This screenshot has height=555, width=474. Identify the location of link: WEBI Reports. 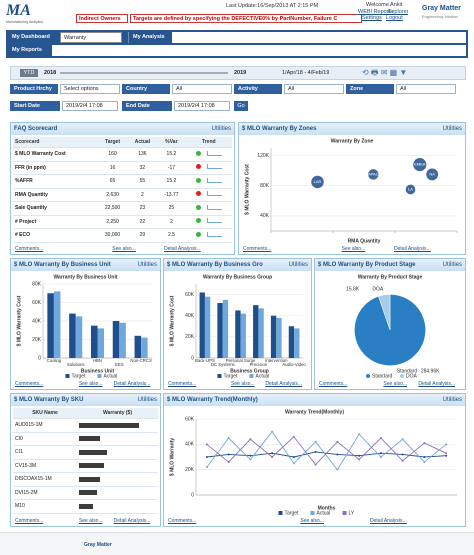
(375, 12).